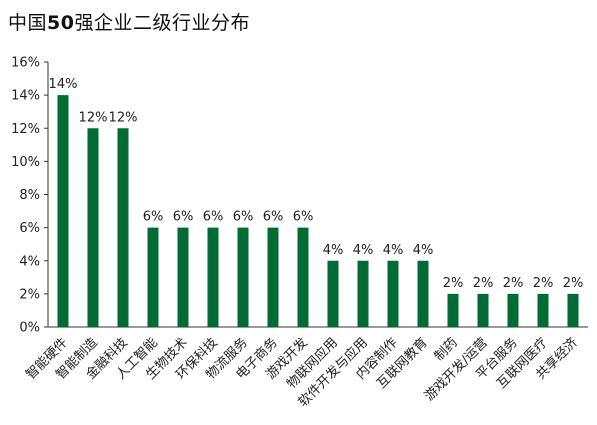 Image resolution: width=597 pixels, height=425 pixels. What do you see at coordinates (28, 23) in the screenshot?
I see `chart-title-prefix: 中国` at bounding box center [28, 23].